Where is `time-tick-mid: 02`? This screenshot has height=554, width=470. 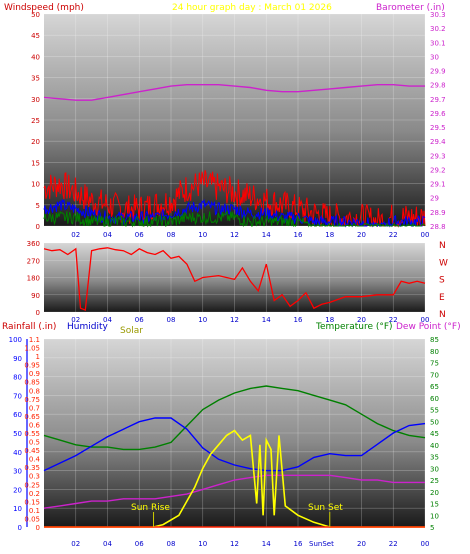 time-tick-mid: 02 is located at coordinates (75, 320).